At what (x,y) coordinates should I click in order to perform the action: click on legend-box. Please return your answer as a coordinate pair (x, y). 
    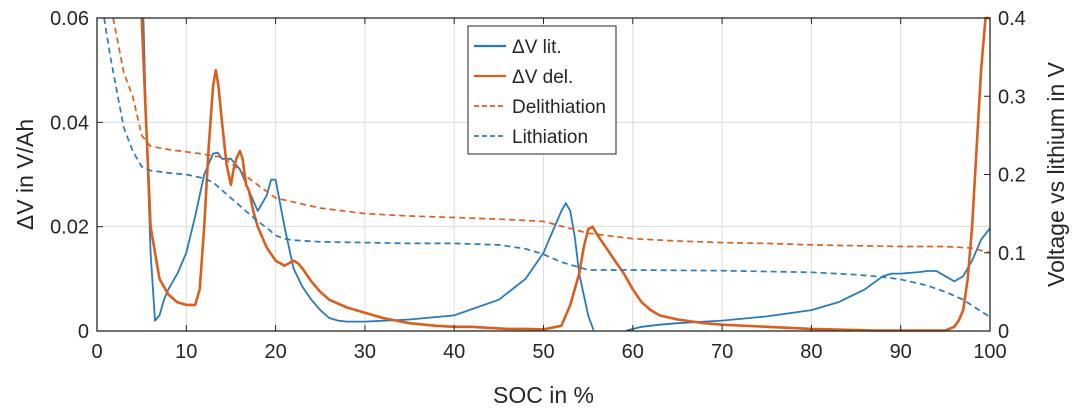
    Looking at the image, I should click on (542, 90).